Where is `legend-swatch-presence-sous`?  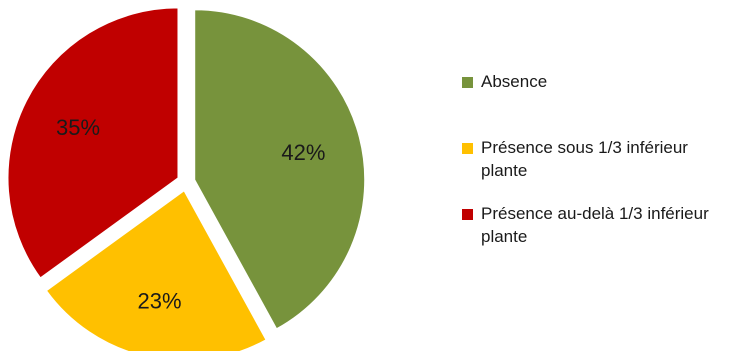
legend-swatch-presence-sous is located at coordinates (467, 148).